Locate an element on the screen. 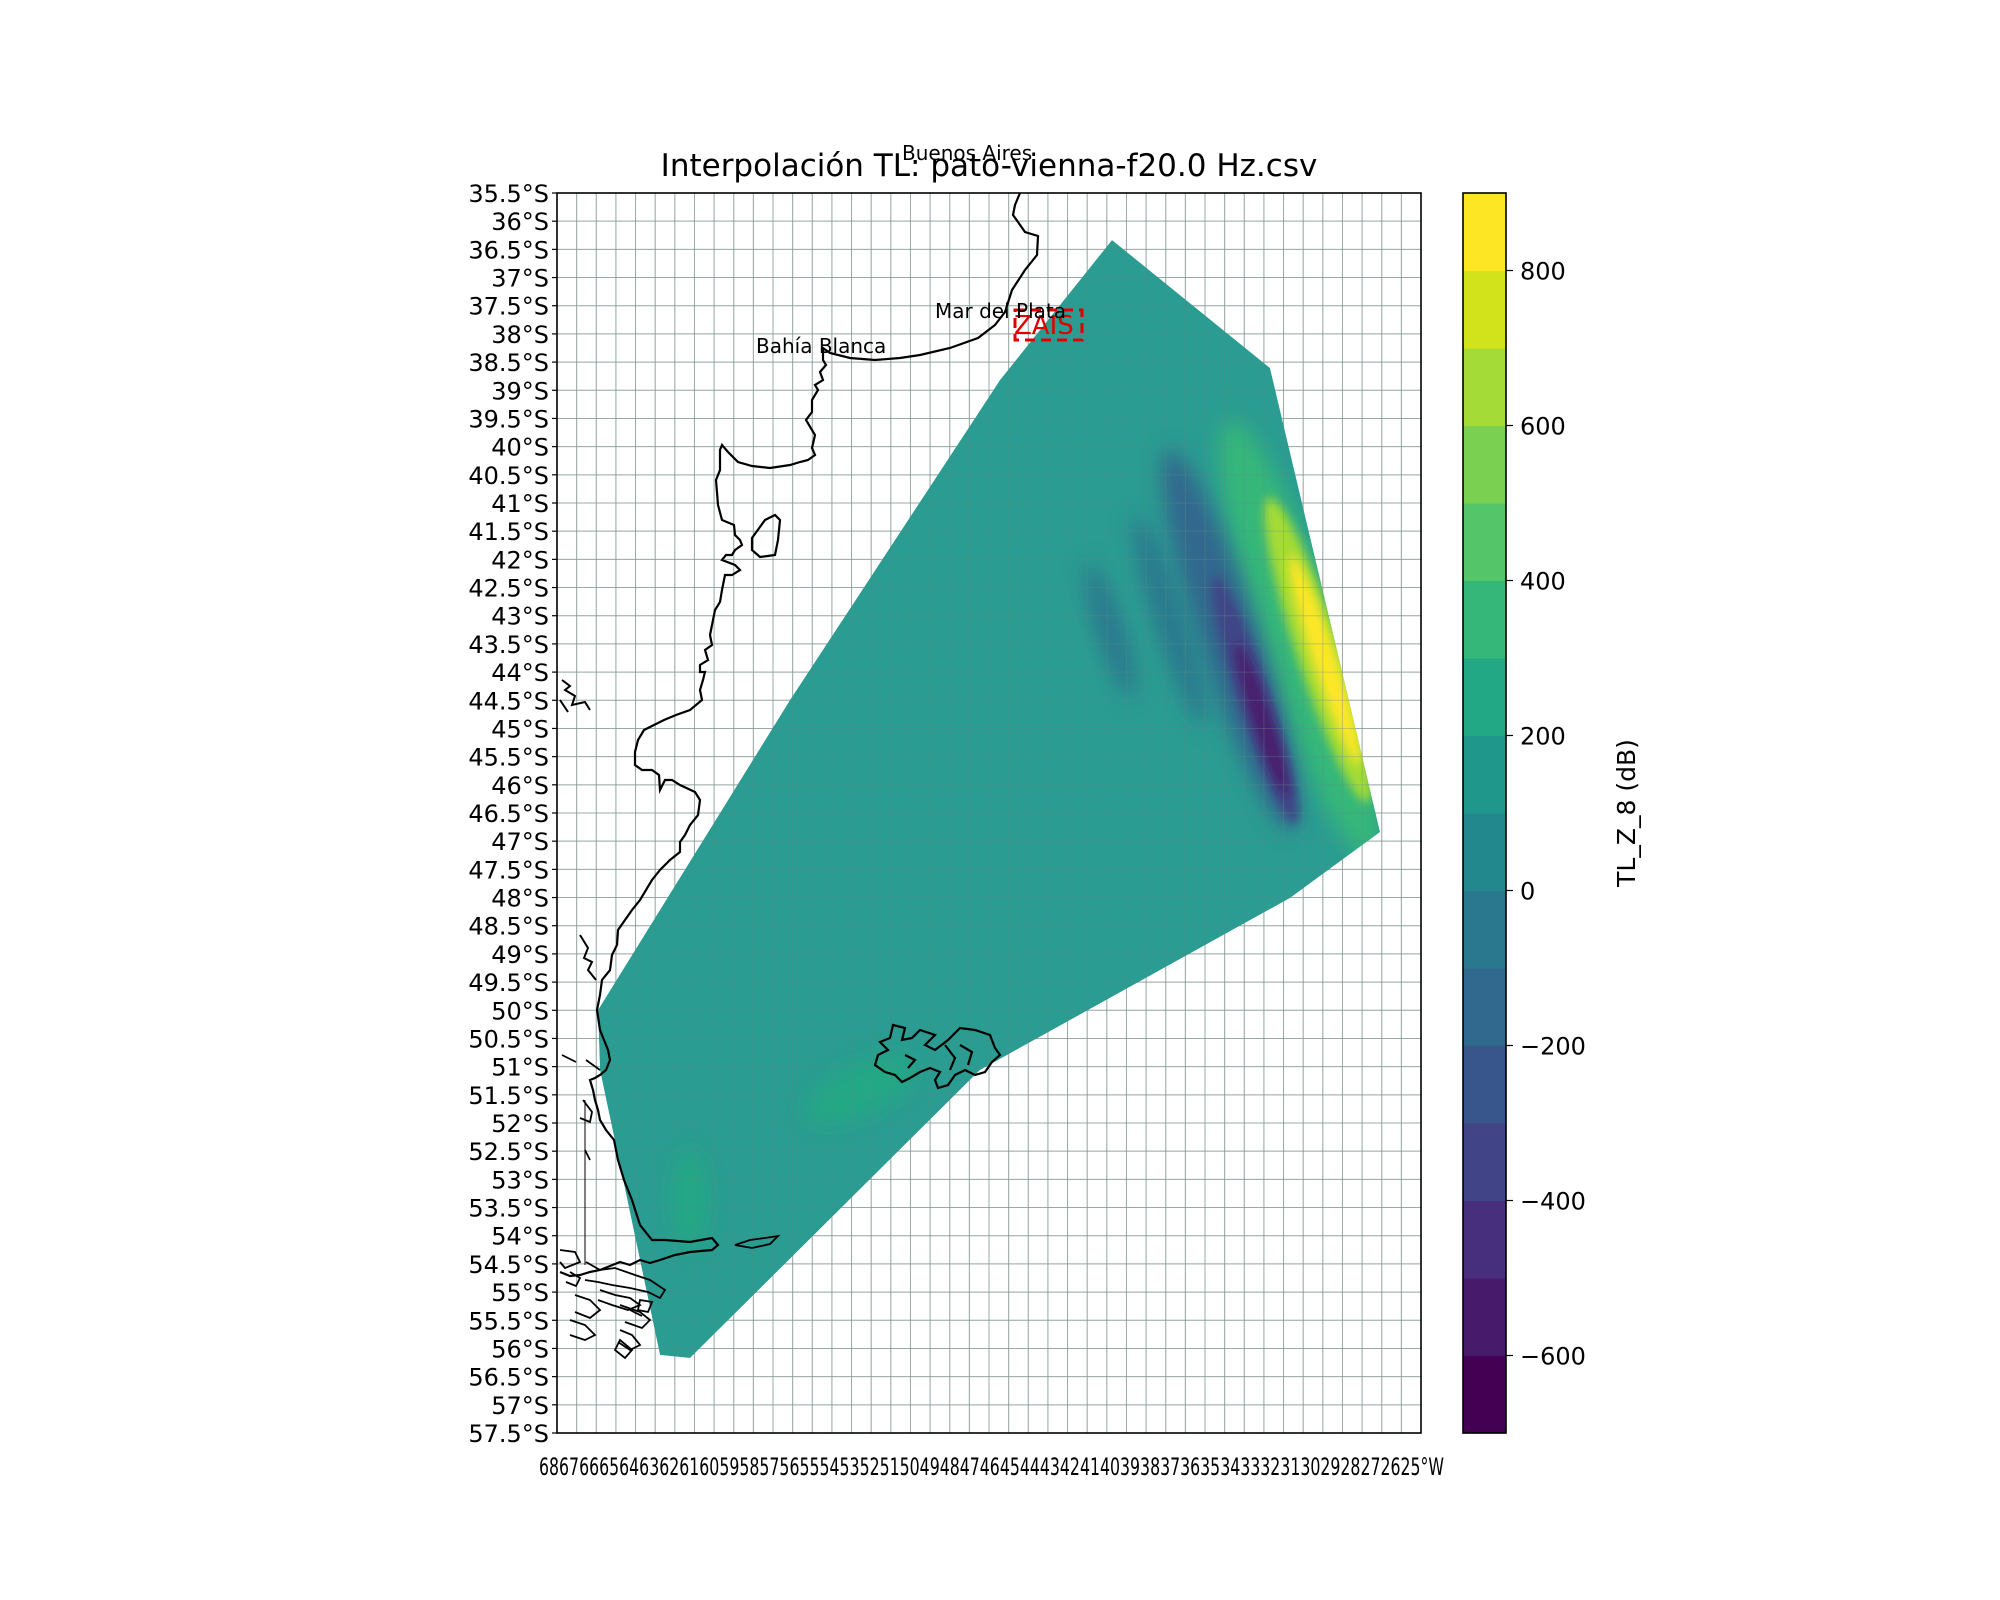 The height and width of the screenshot is (1600, 2000). latitude-tick-label: 50°S is located at coordinates (520, 1011).